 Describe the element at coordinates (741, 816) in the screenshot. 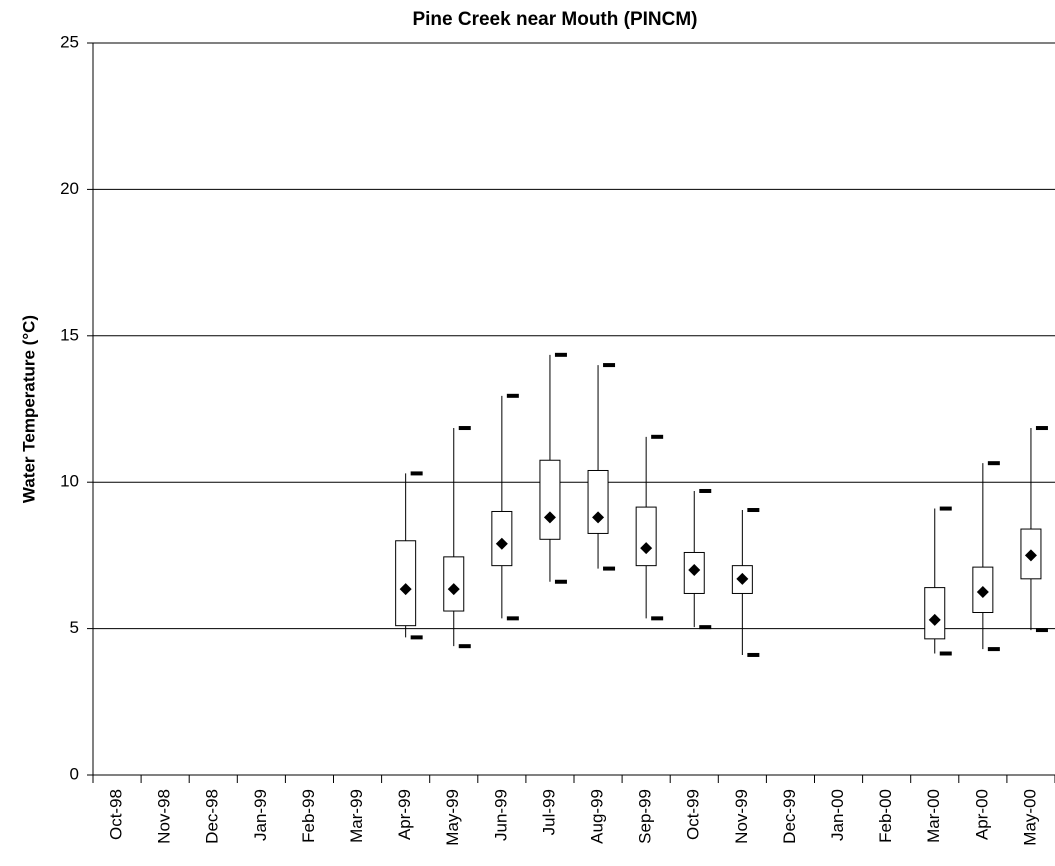

I see `x-tick-label: Nov-99` at that location.